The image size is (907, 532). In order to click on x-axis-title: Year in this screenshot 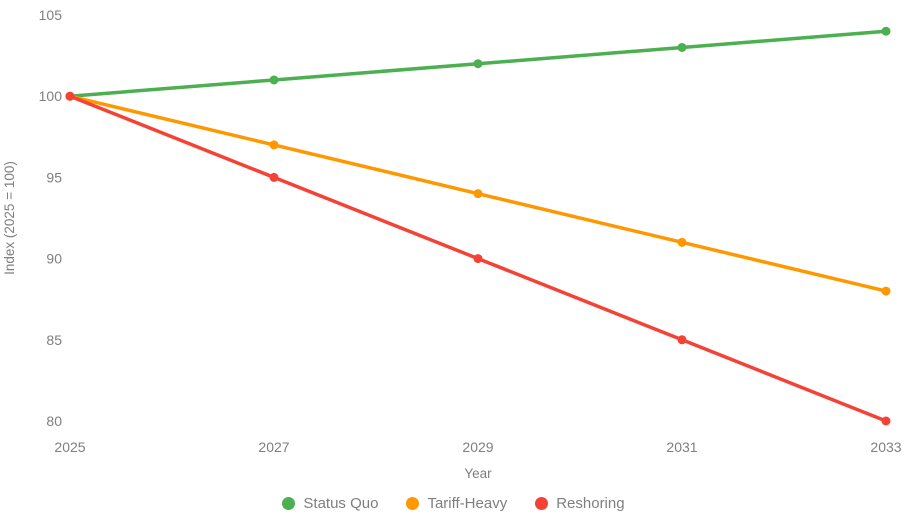, I will do `click(478, 473)`.